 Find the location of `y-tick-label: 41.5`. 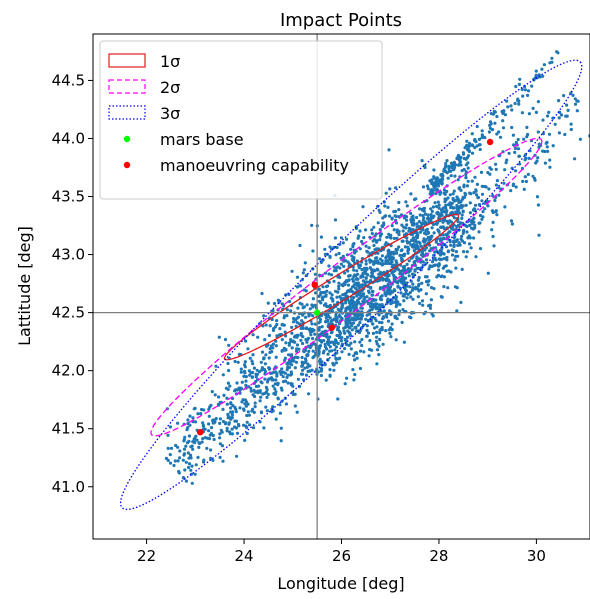

y-tick-label: 41.5 is located at coordinates (68, 429).